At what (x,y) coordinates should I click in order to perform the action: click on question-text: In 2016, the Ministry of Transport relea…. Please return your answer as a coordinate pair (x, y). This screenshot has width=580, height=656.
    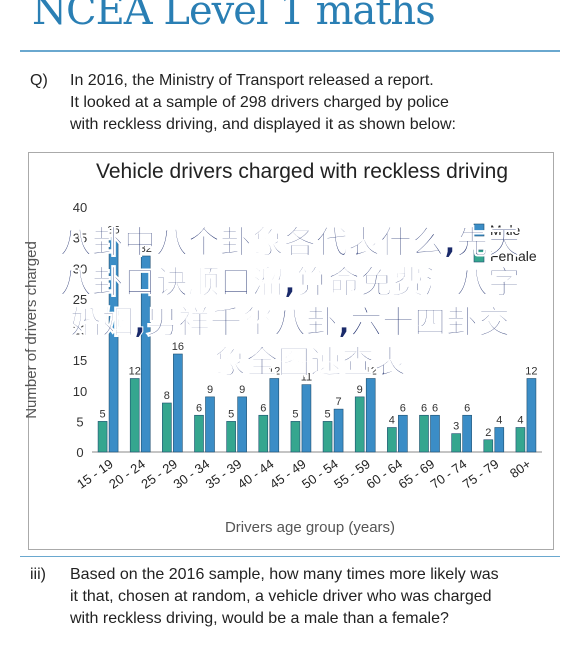
    Looking at the image, I should click on (263, 103).